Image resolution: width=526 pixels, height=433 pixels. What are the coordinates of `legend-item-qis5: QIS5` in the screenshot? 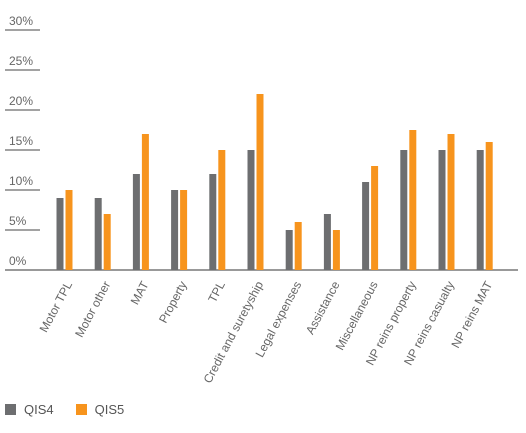 It's located at (100, 409).